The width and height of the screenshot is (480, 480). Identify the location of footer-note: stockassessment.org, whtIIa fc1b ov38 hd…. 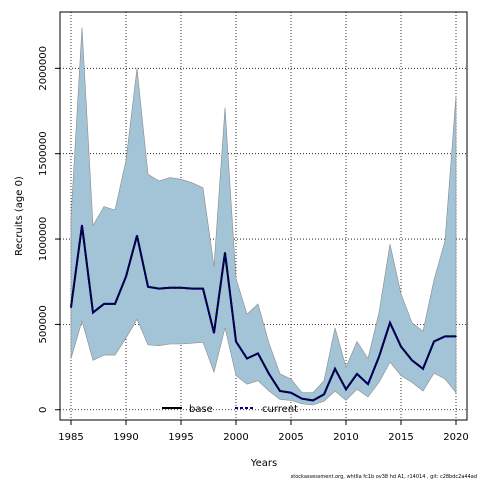
(384, 477).